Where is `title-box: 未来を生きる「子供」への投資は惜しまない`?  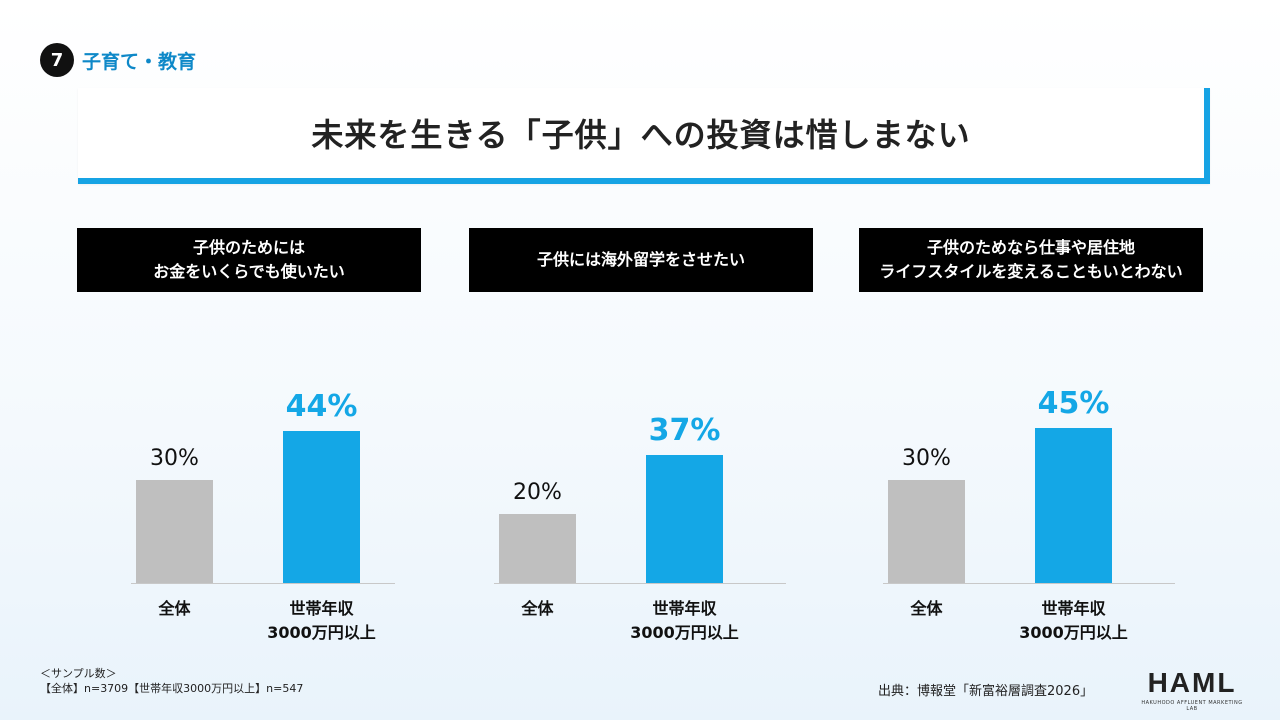 title-box: 未来を生きる「子供」への投資は惜しまない is located at coordinates (644, 136).